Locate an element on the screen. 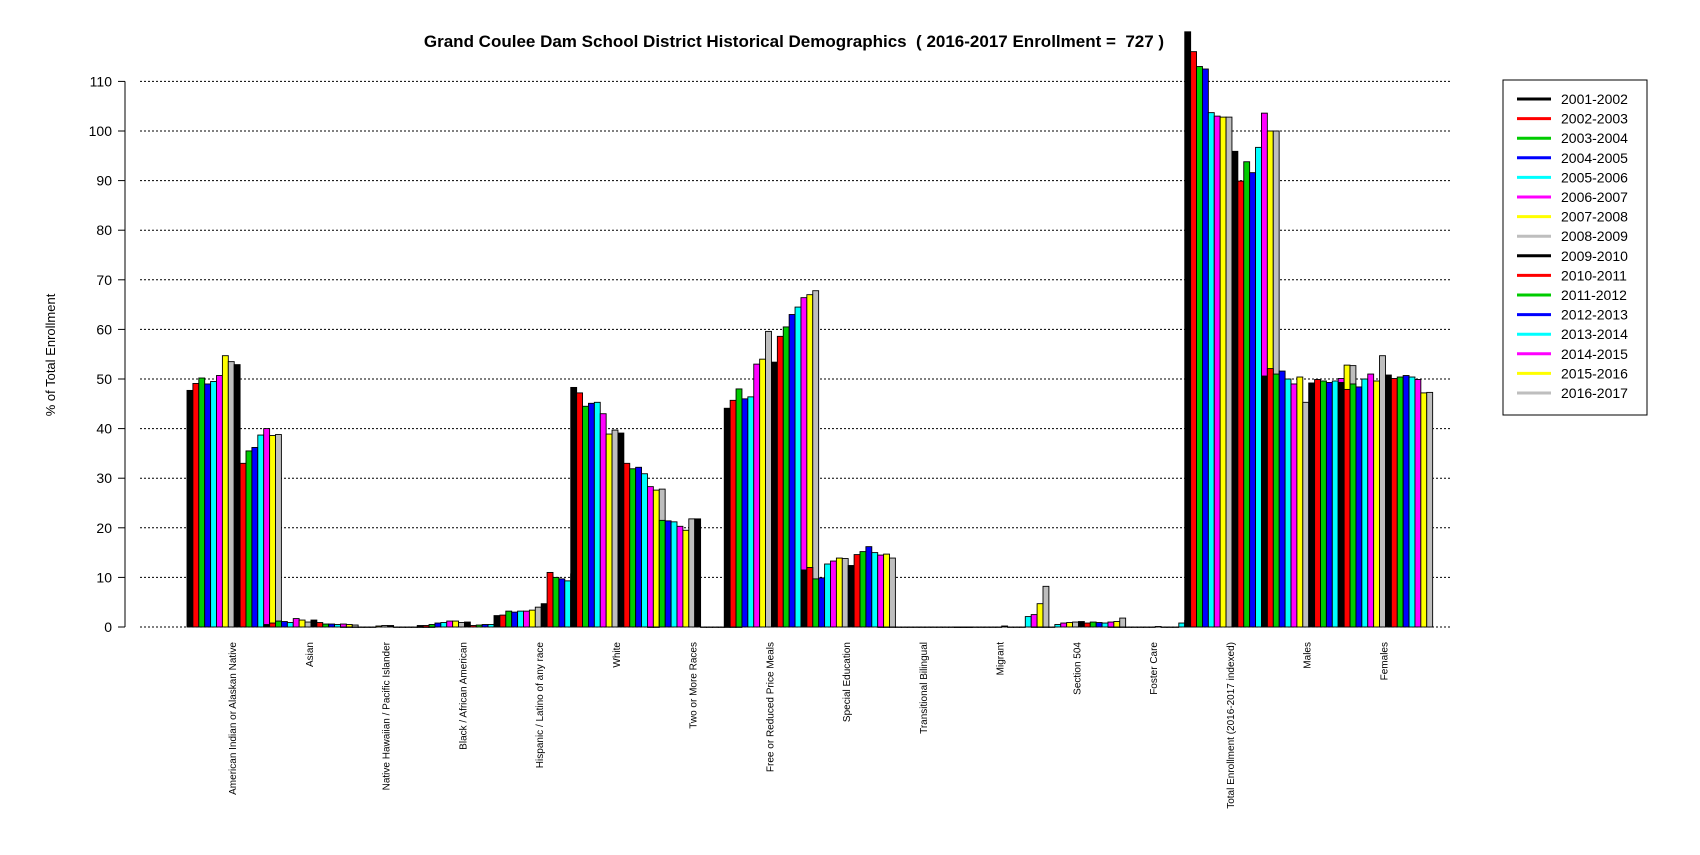 Image resolution: width=1700 pixels, height=855 pixels. x-tick-label: Section 504 is located at coordinates (1077, 668).